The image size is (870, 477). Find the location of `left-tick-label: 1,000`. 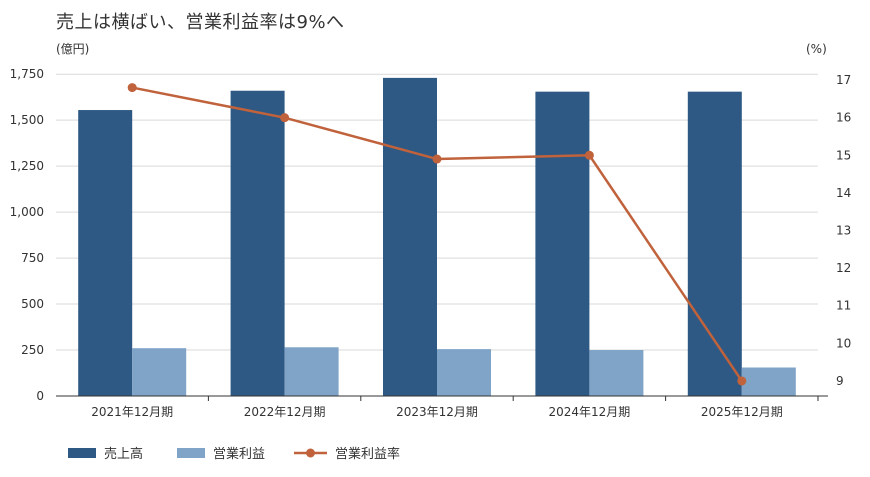

left-tick-label: 1,000 is located at coordinates (27, 212).